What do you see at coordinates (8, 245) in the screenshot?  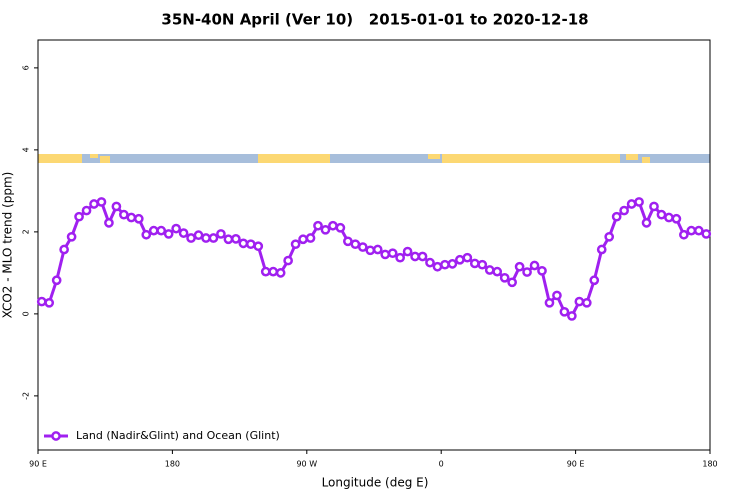 I see `y-axis-label: XCO2 - MLO trend (ppm)` at bounding box center [8, 245].